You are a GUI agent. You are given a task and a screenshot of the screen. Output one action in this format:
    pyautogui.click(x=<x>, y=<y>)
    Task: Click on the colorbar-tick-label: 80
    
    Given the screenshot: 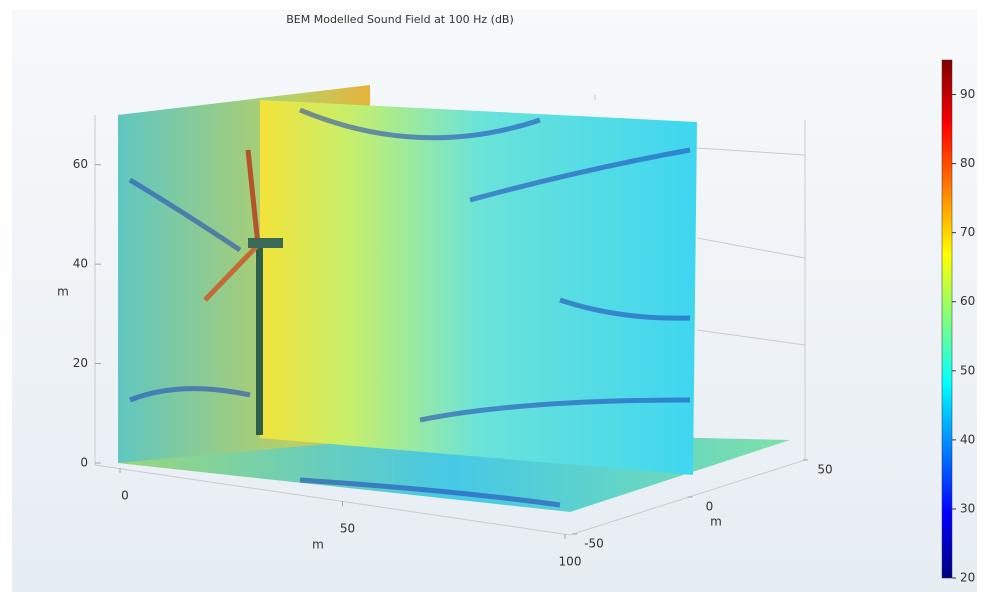 What is the action you would take?
    pyautogui.click(x=967, y=163)
    